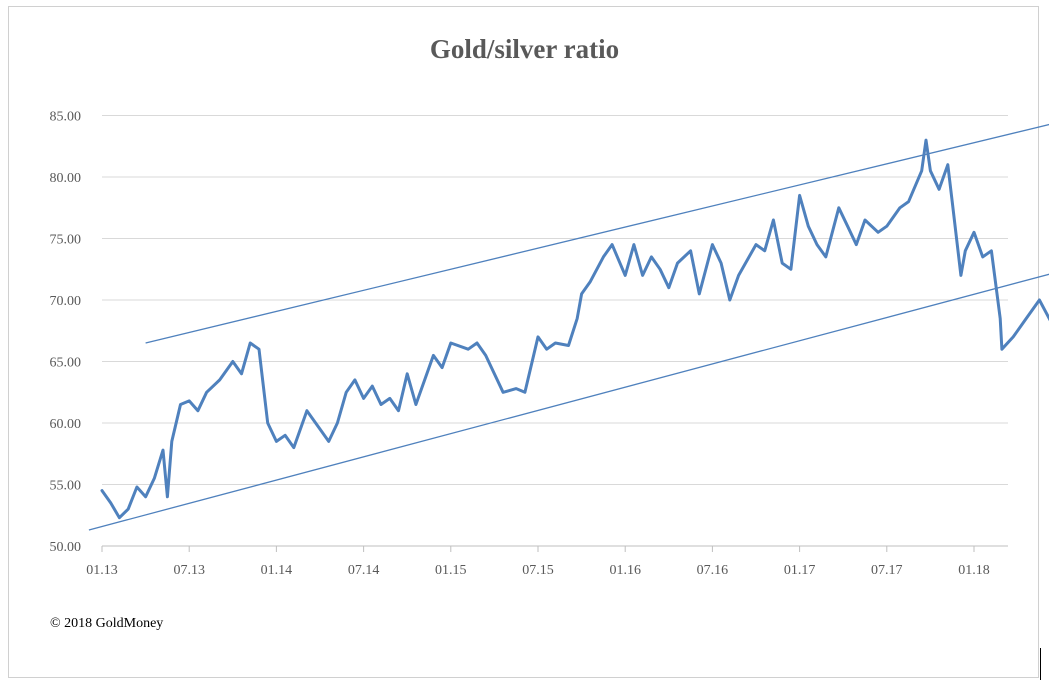 This screenshot has height=684, width=1049. What do you see at coordinates (66, 301) in the screenshot?
I see `y-tick-label: 70.00` at bounding box center [66, 301].